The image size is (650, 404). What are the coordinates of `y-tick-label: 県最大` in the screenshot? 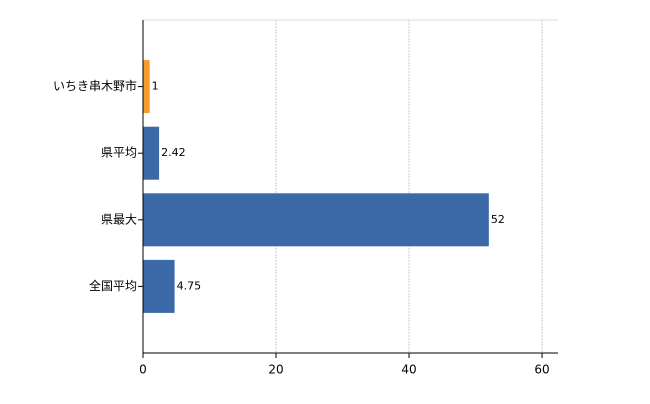 It's located at (119, 219).